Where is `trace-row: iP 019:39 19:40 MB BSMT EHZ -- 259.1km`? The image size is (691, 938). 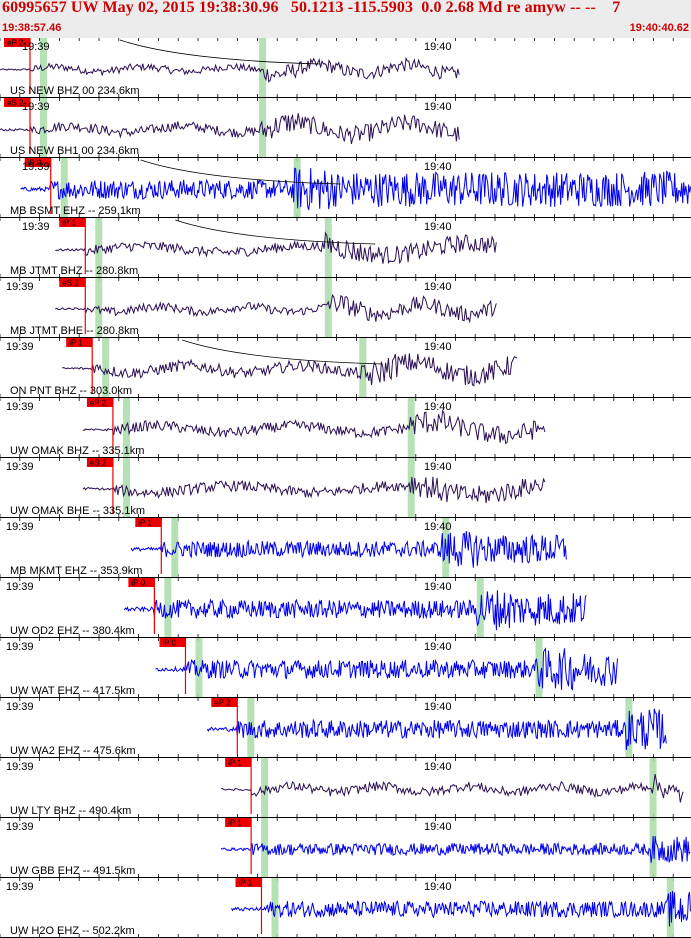
trace-row: iP 019:39 19:40 MB BSMT EHZ -- 259.1km is located at coordinates (345, 188).